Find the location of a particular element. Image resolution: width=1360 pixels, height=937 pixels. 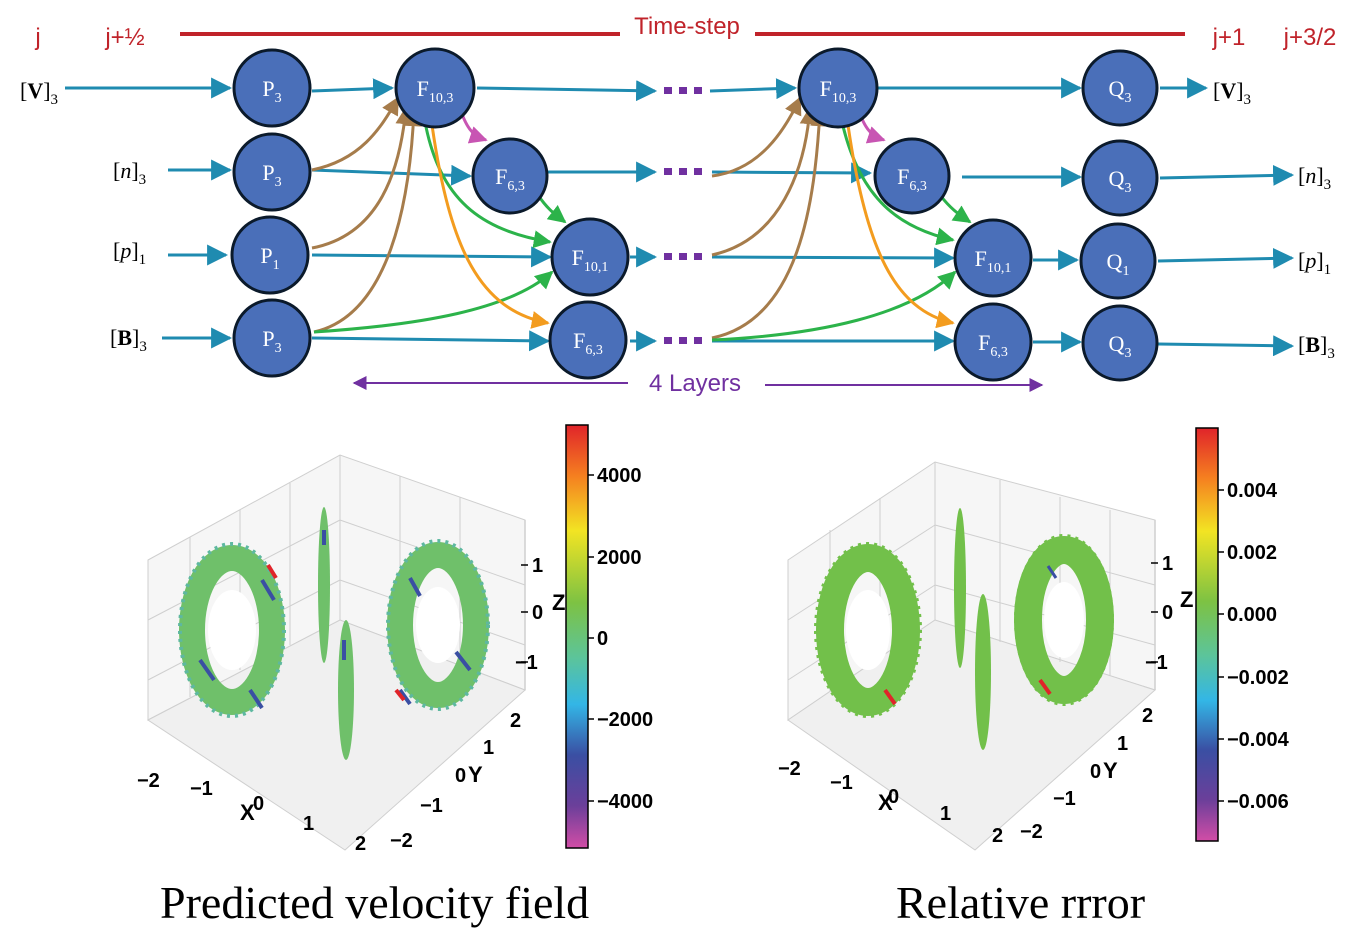

node-p-row2: P1 is located at coordinates (270, 255).